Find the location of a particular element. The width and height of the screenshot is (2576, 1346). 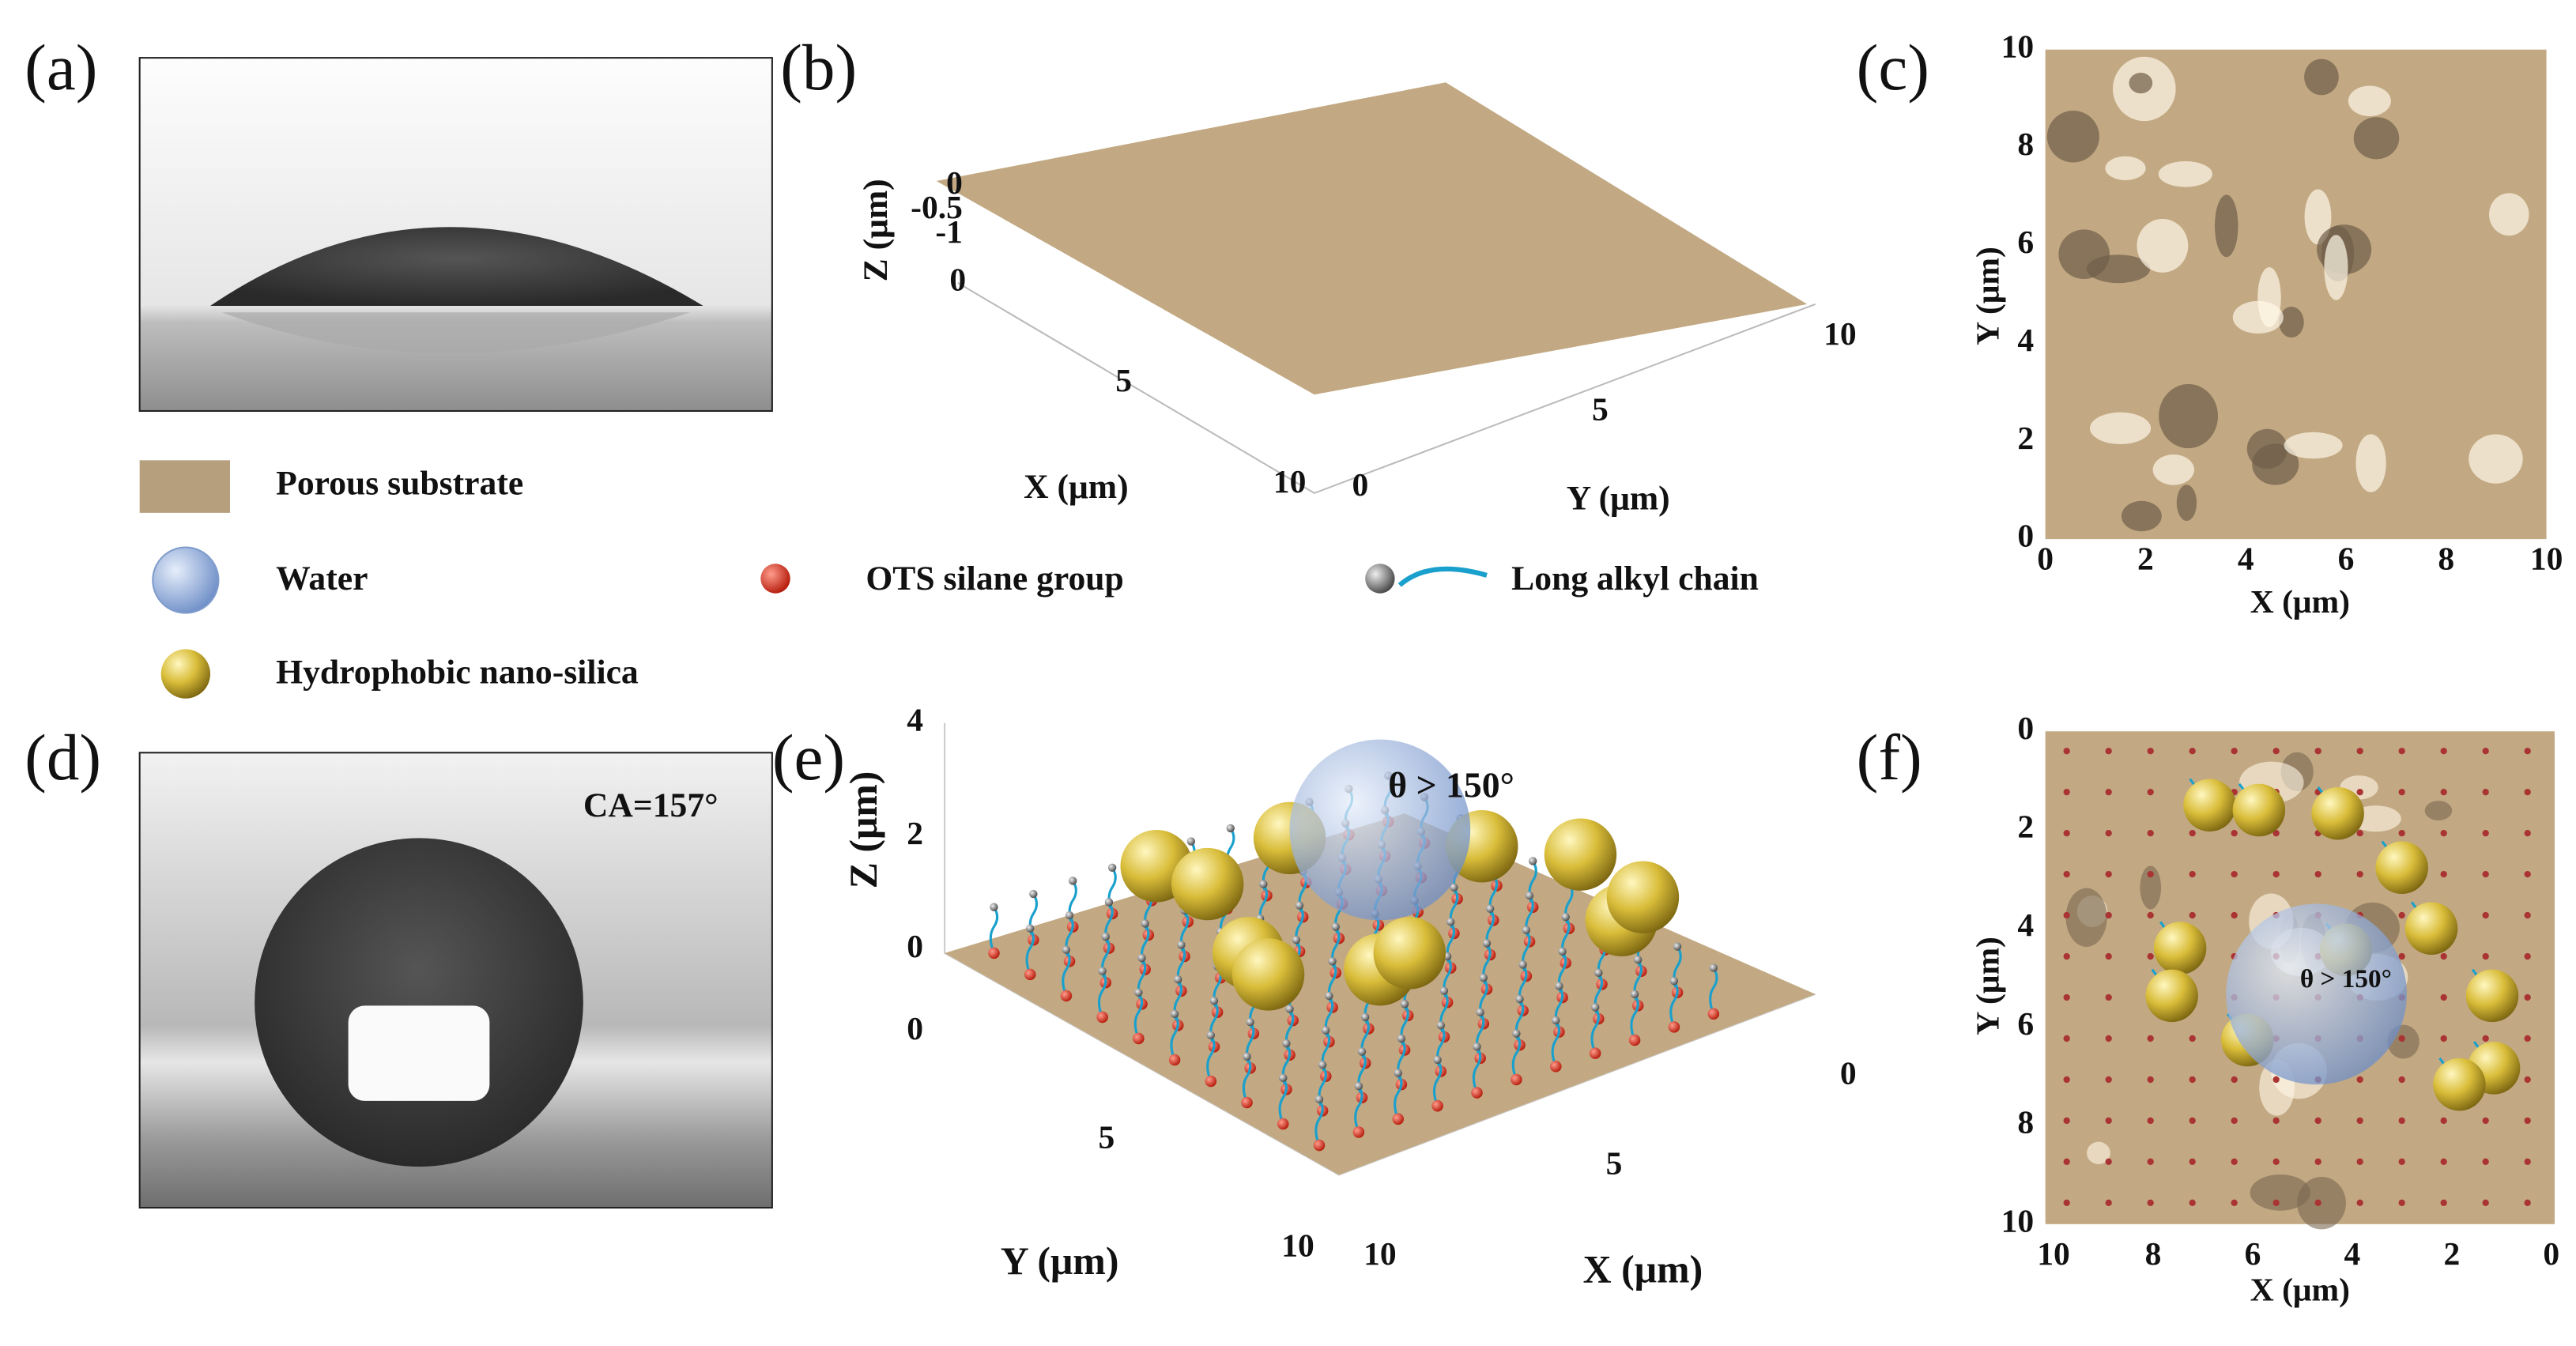

panel-label: (f) is located at coordinates (1890, 757).